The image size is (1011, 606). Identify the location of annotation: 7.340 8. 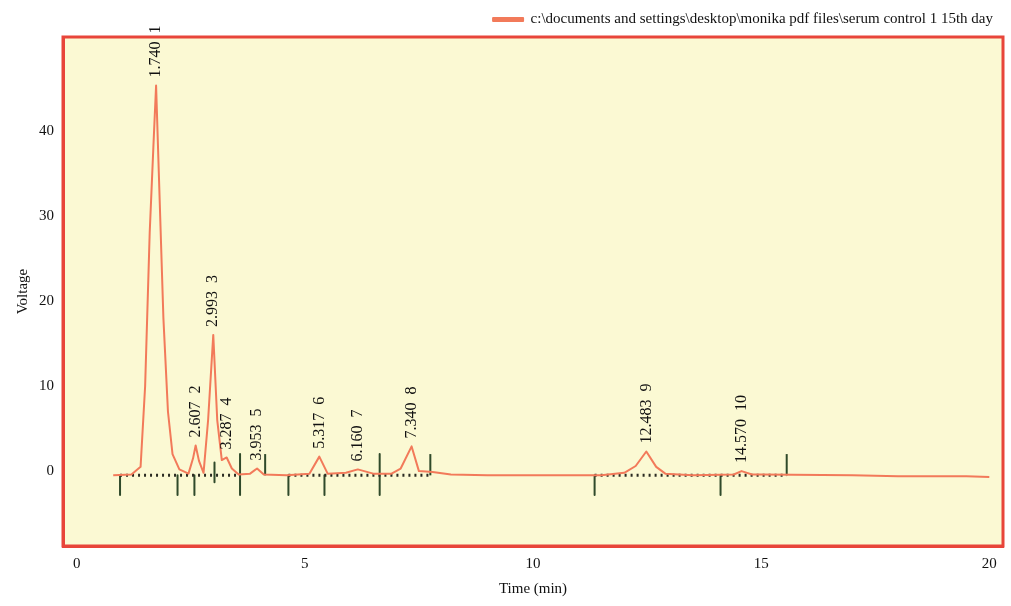
(410, 412).